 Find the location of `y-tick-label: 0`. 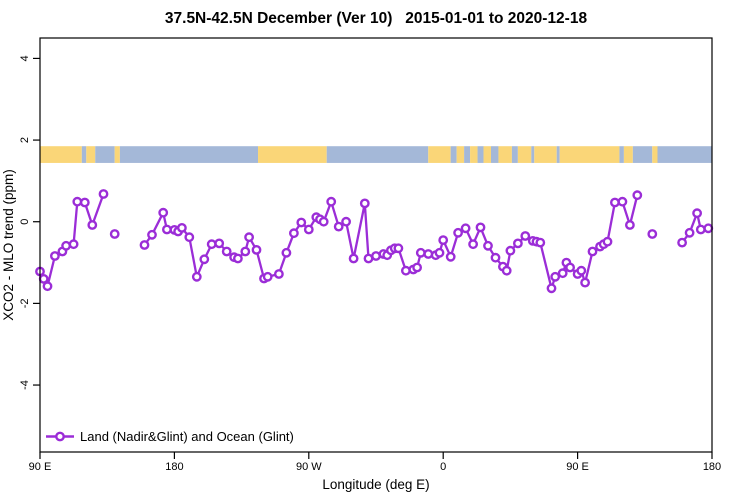

y-tick-label: 0 is located at coordinates (25, 222).